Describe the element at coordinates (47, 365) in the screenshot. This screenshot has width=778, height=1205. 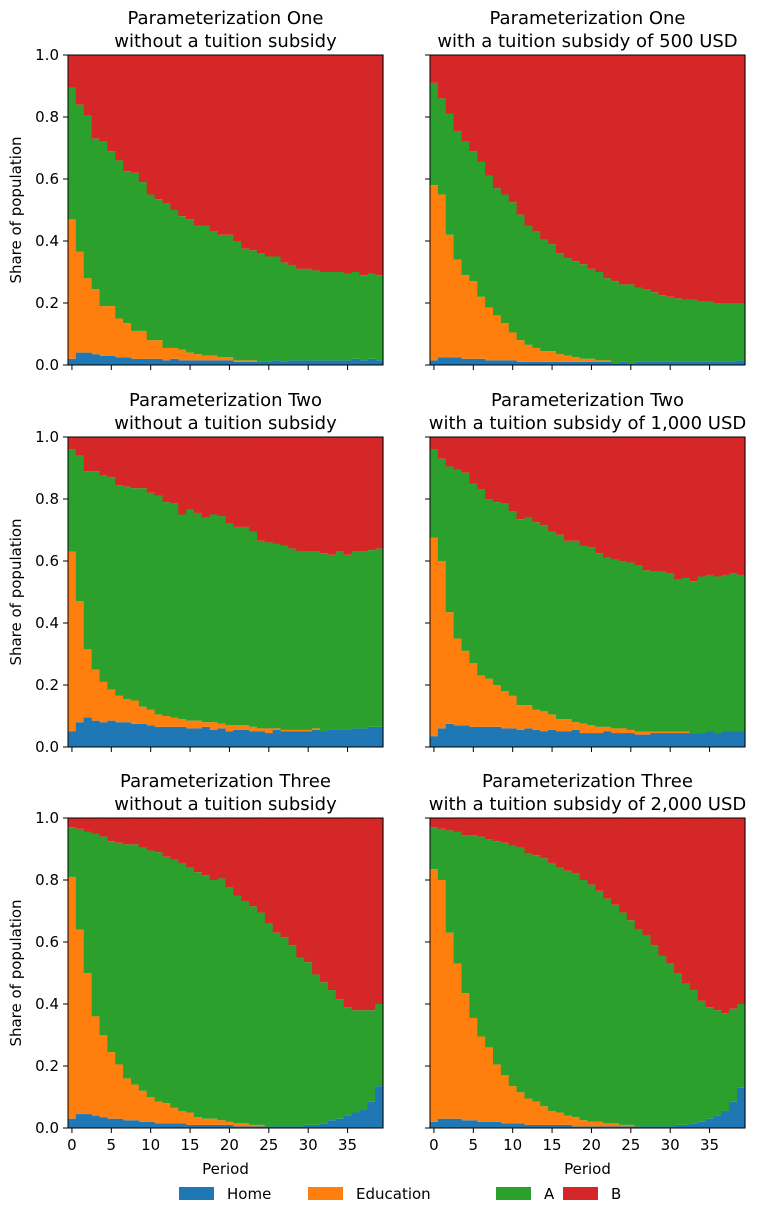
I see `y-tick-label: 0.0` at that location.